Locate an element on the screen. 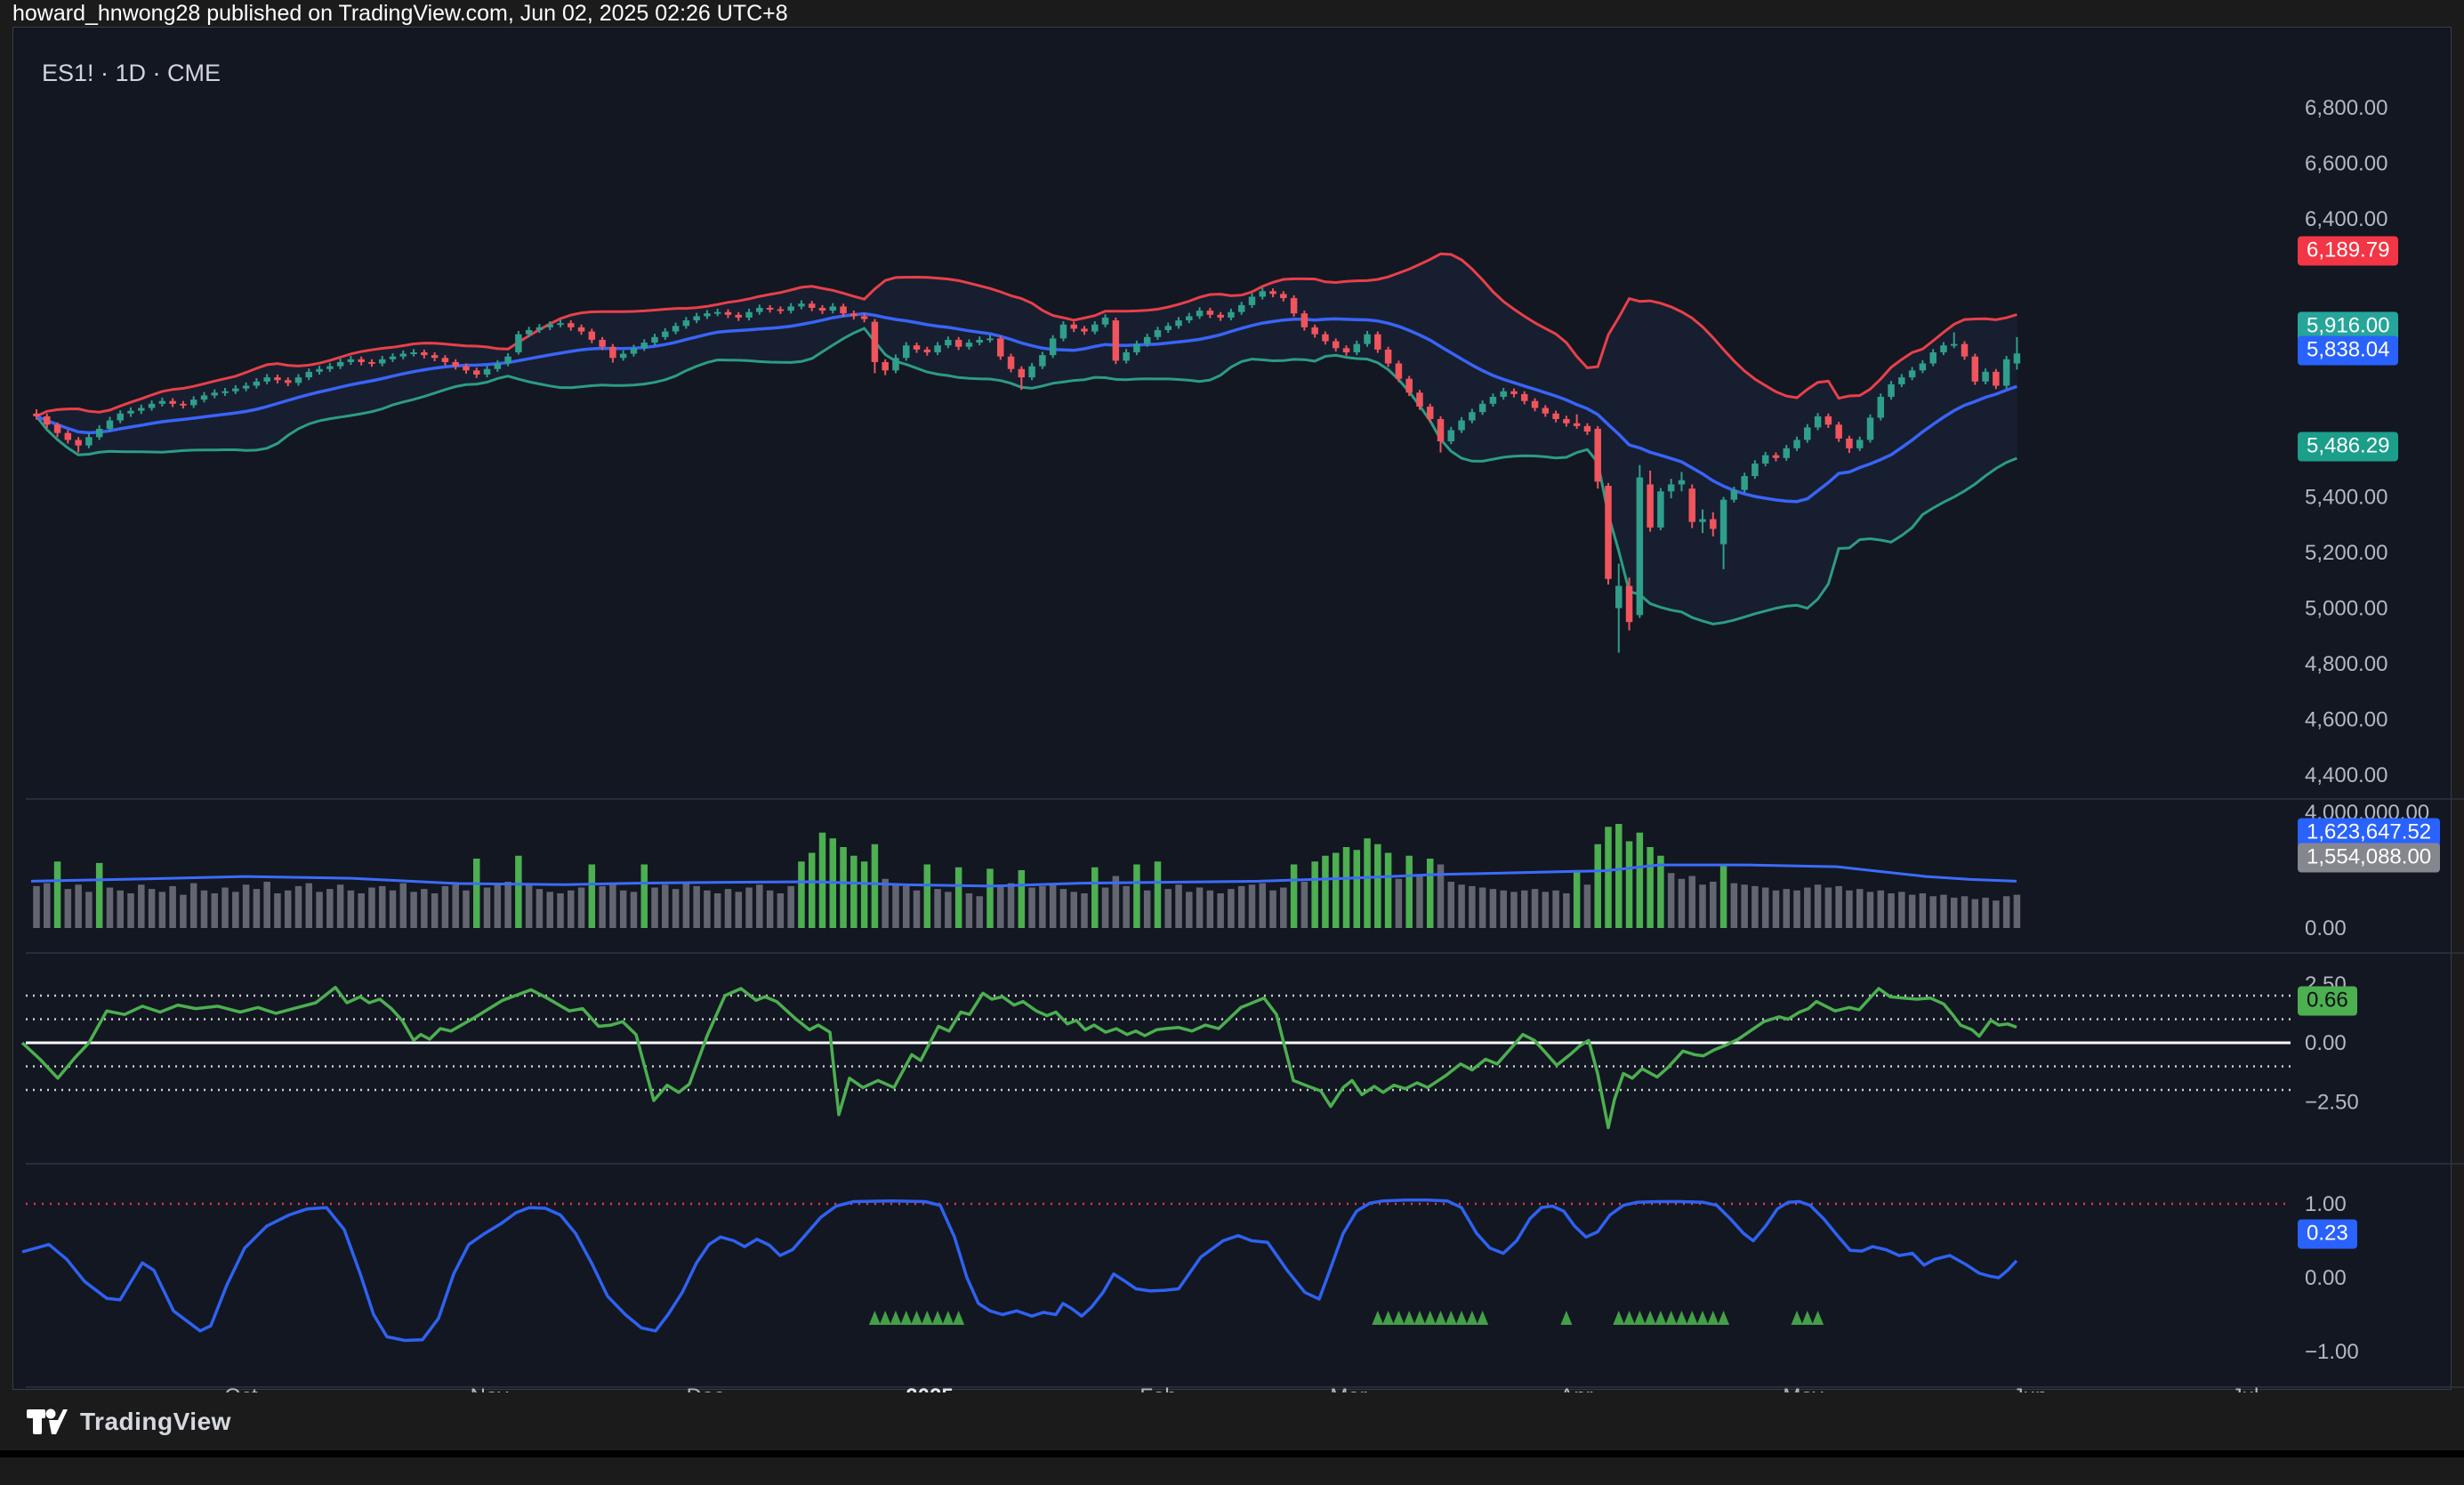  price-axis-tick: 4,800.00 is located at coordinates (2347, 664).